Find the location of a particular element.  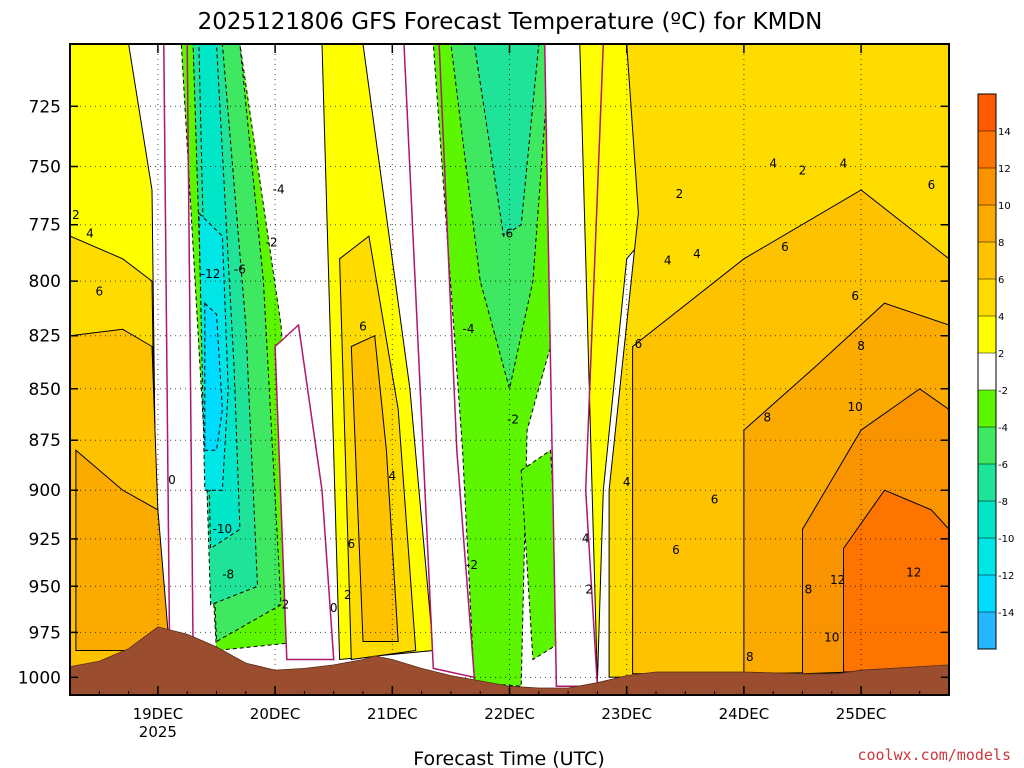

colorbar-tick-label: 4 is located at coordinates (1001, 317).